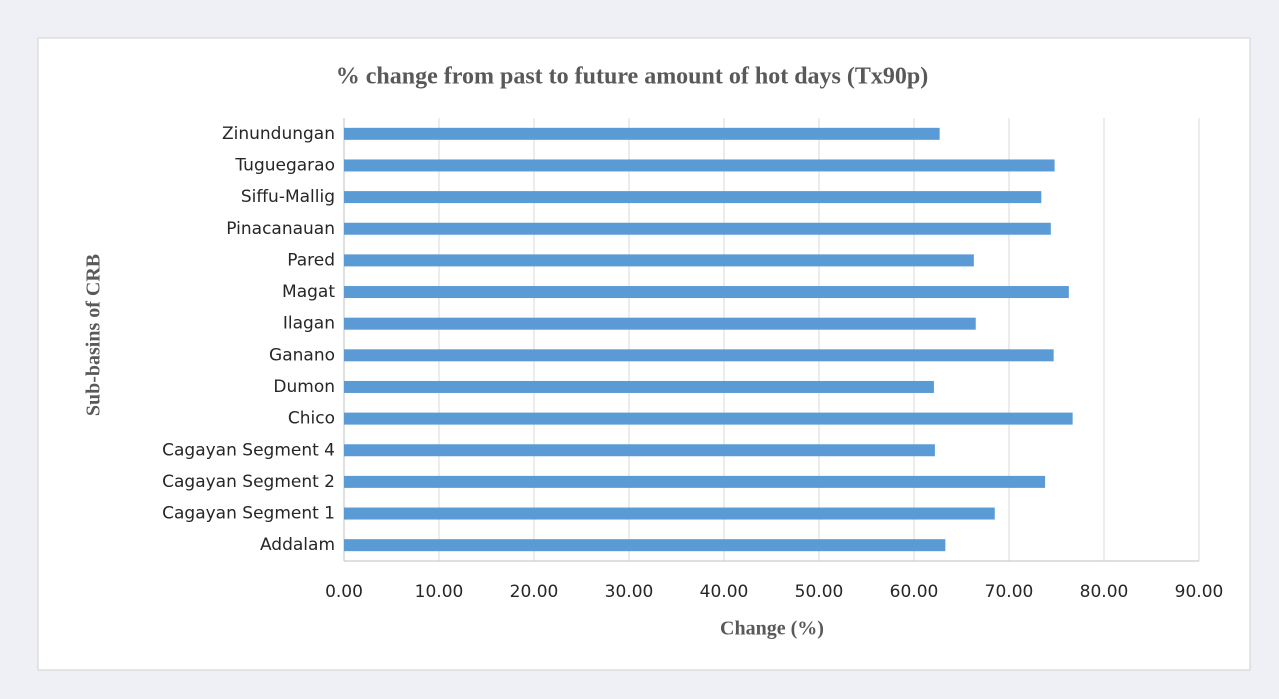  What do you see at coordinates (439, 592) in the screenshot?
I see `x-tick-label: 10.00` at bounding box center [439, 592].